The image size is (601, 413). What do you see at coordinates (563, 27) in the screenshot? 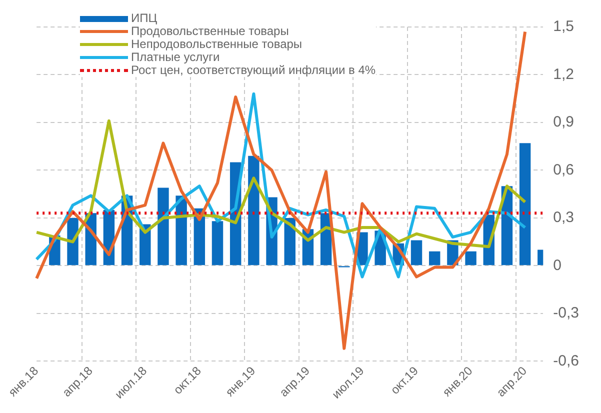
I see `y-tick-label: 1,5` at bounding box center [563, 27].